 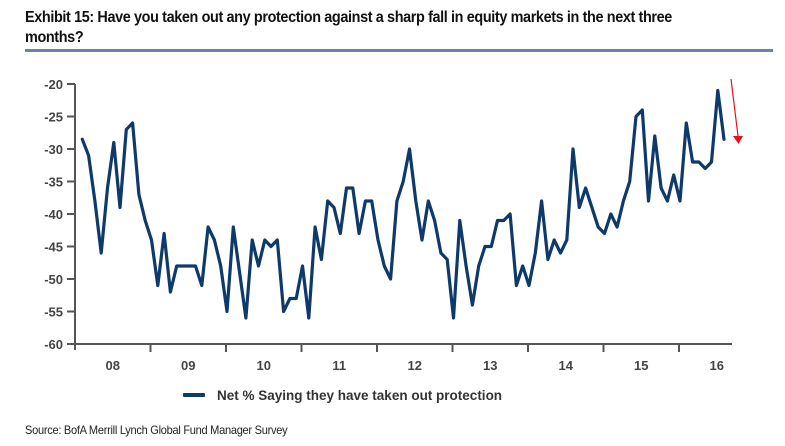 What do you see at coordinates (53, 344) in the screenshot?
I see `y-tick-label: -60` at bounding box center [53, 344].